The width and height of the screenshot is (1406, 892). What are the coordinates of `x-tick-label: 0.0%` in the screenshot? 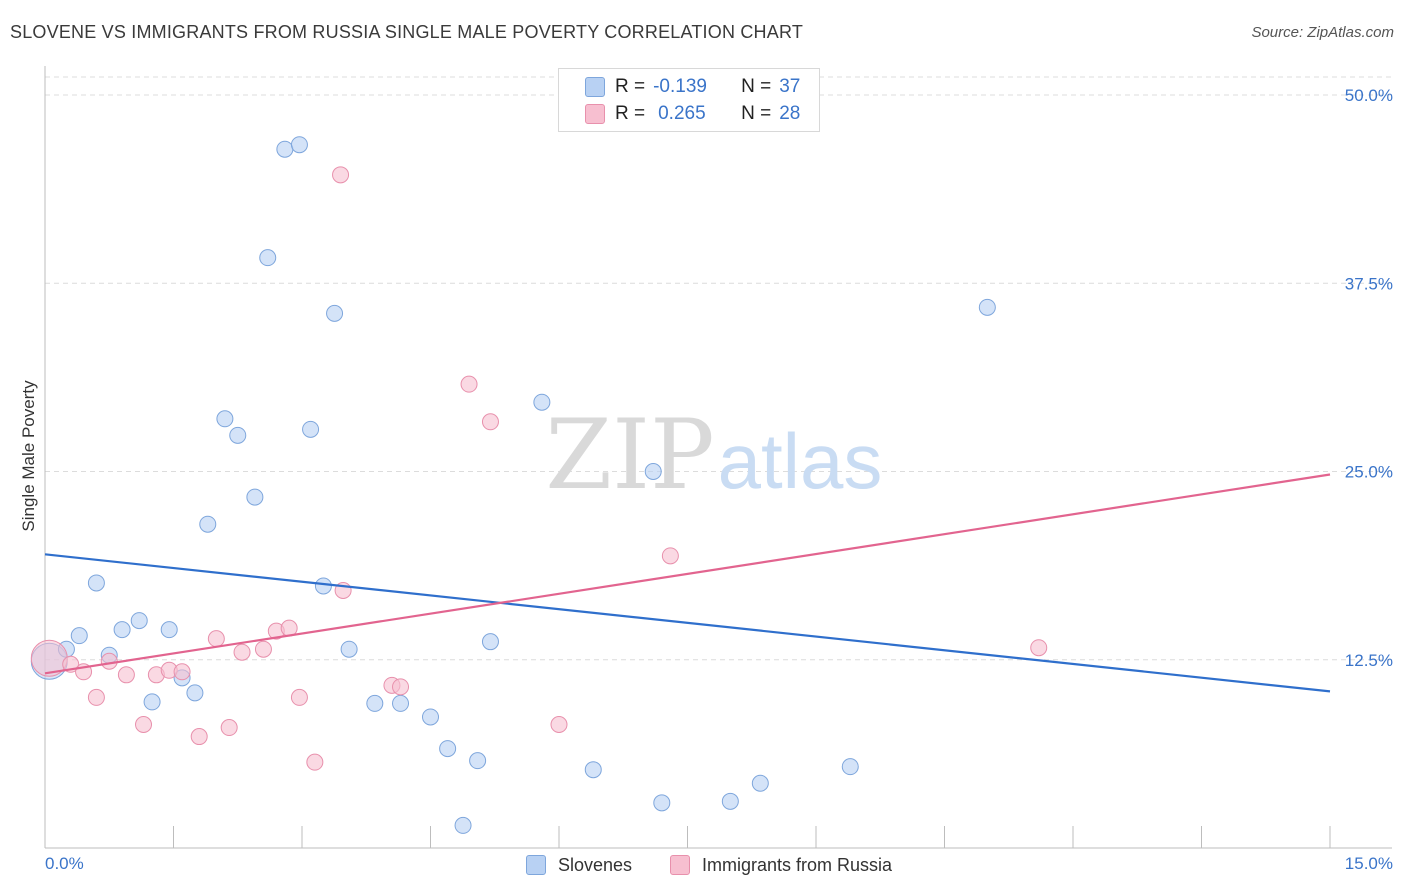 It's located at (64, 863).